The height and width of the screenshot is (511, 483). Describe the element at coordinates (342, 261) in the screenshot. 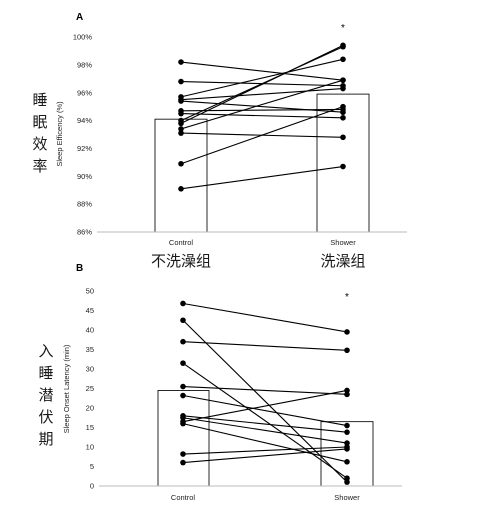

I see `panel-a-group-cn-shower: 洗澡组` at that location.